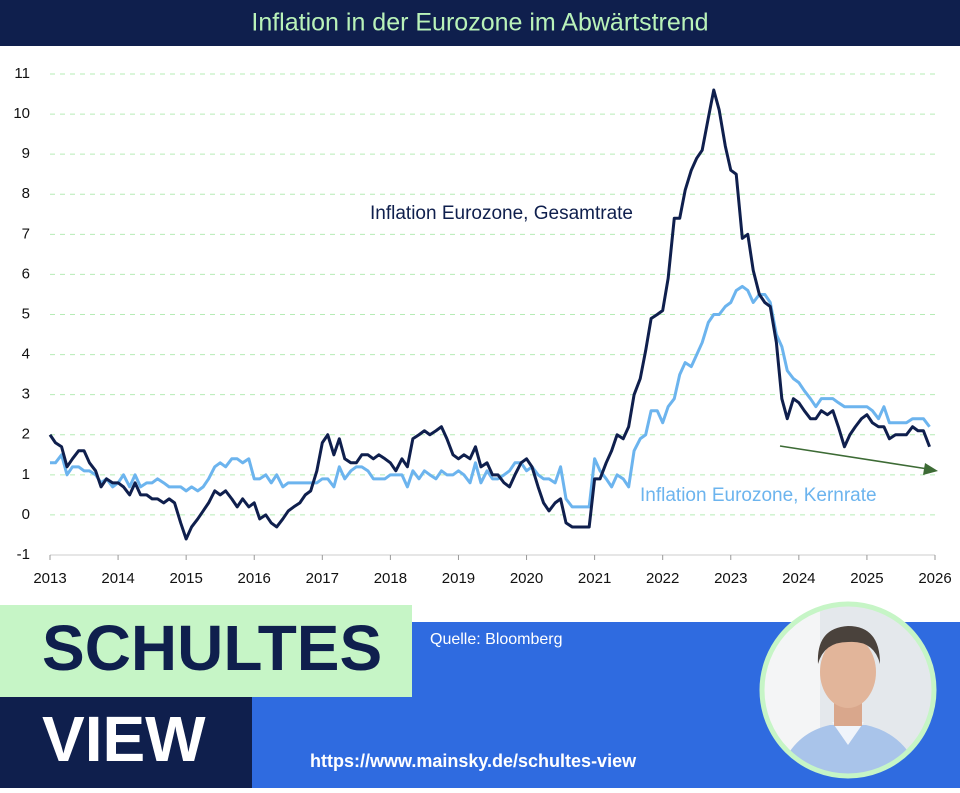 This screenshot has height=793, width=960. Describe the element at coordinates (26, 313) in the screenshot. I see `y-tick-label: 5` at that location.